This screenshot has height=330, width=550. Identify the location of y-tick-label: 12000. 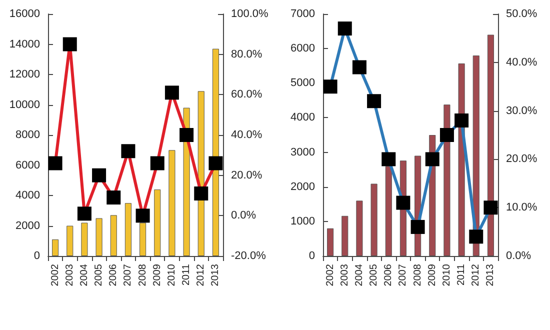
(24, 74).